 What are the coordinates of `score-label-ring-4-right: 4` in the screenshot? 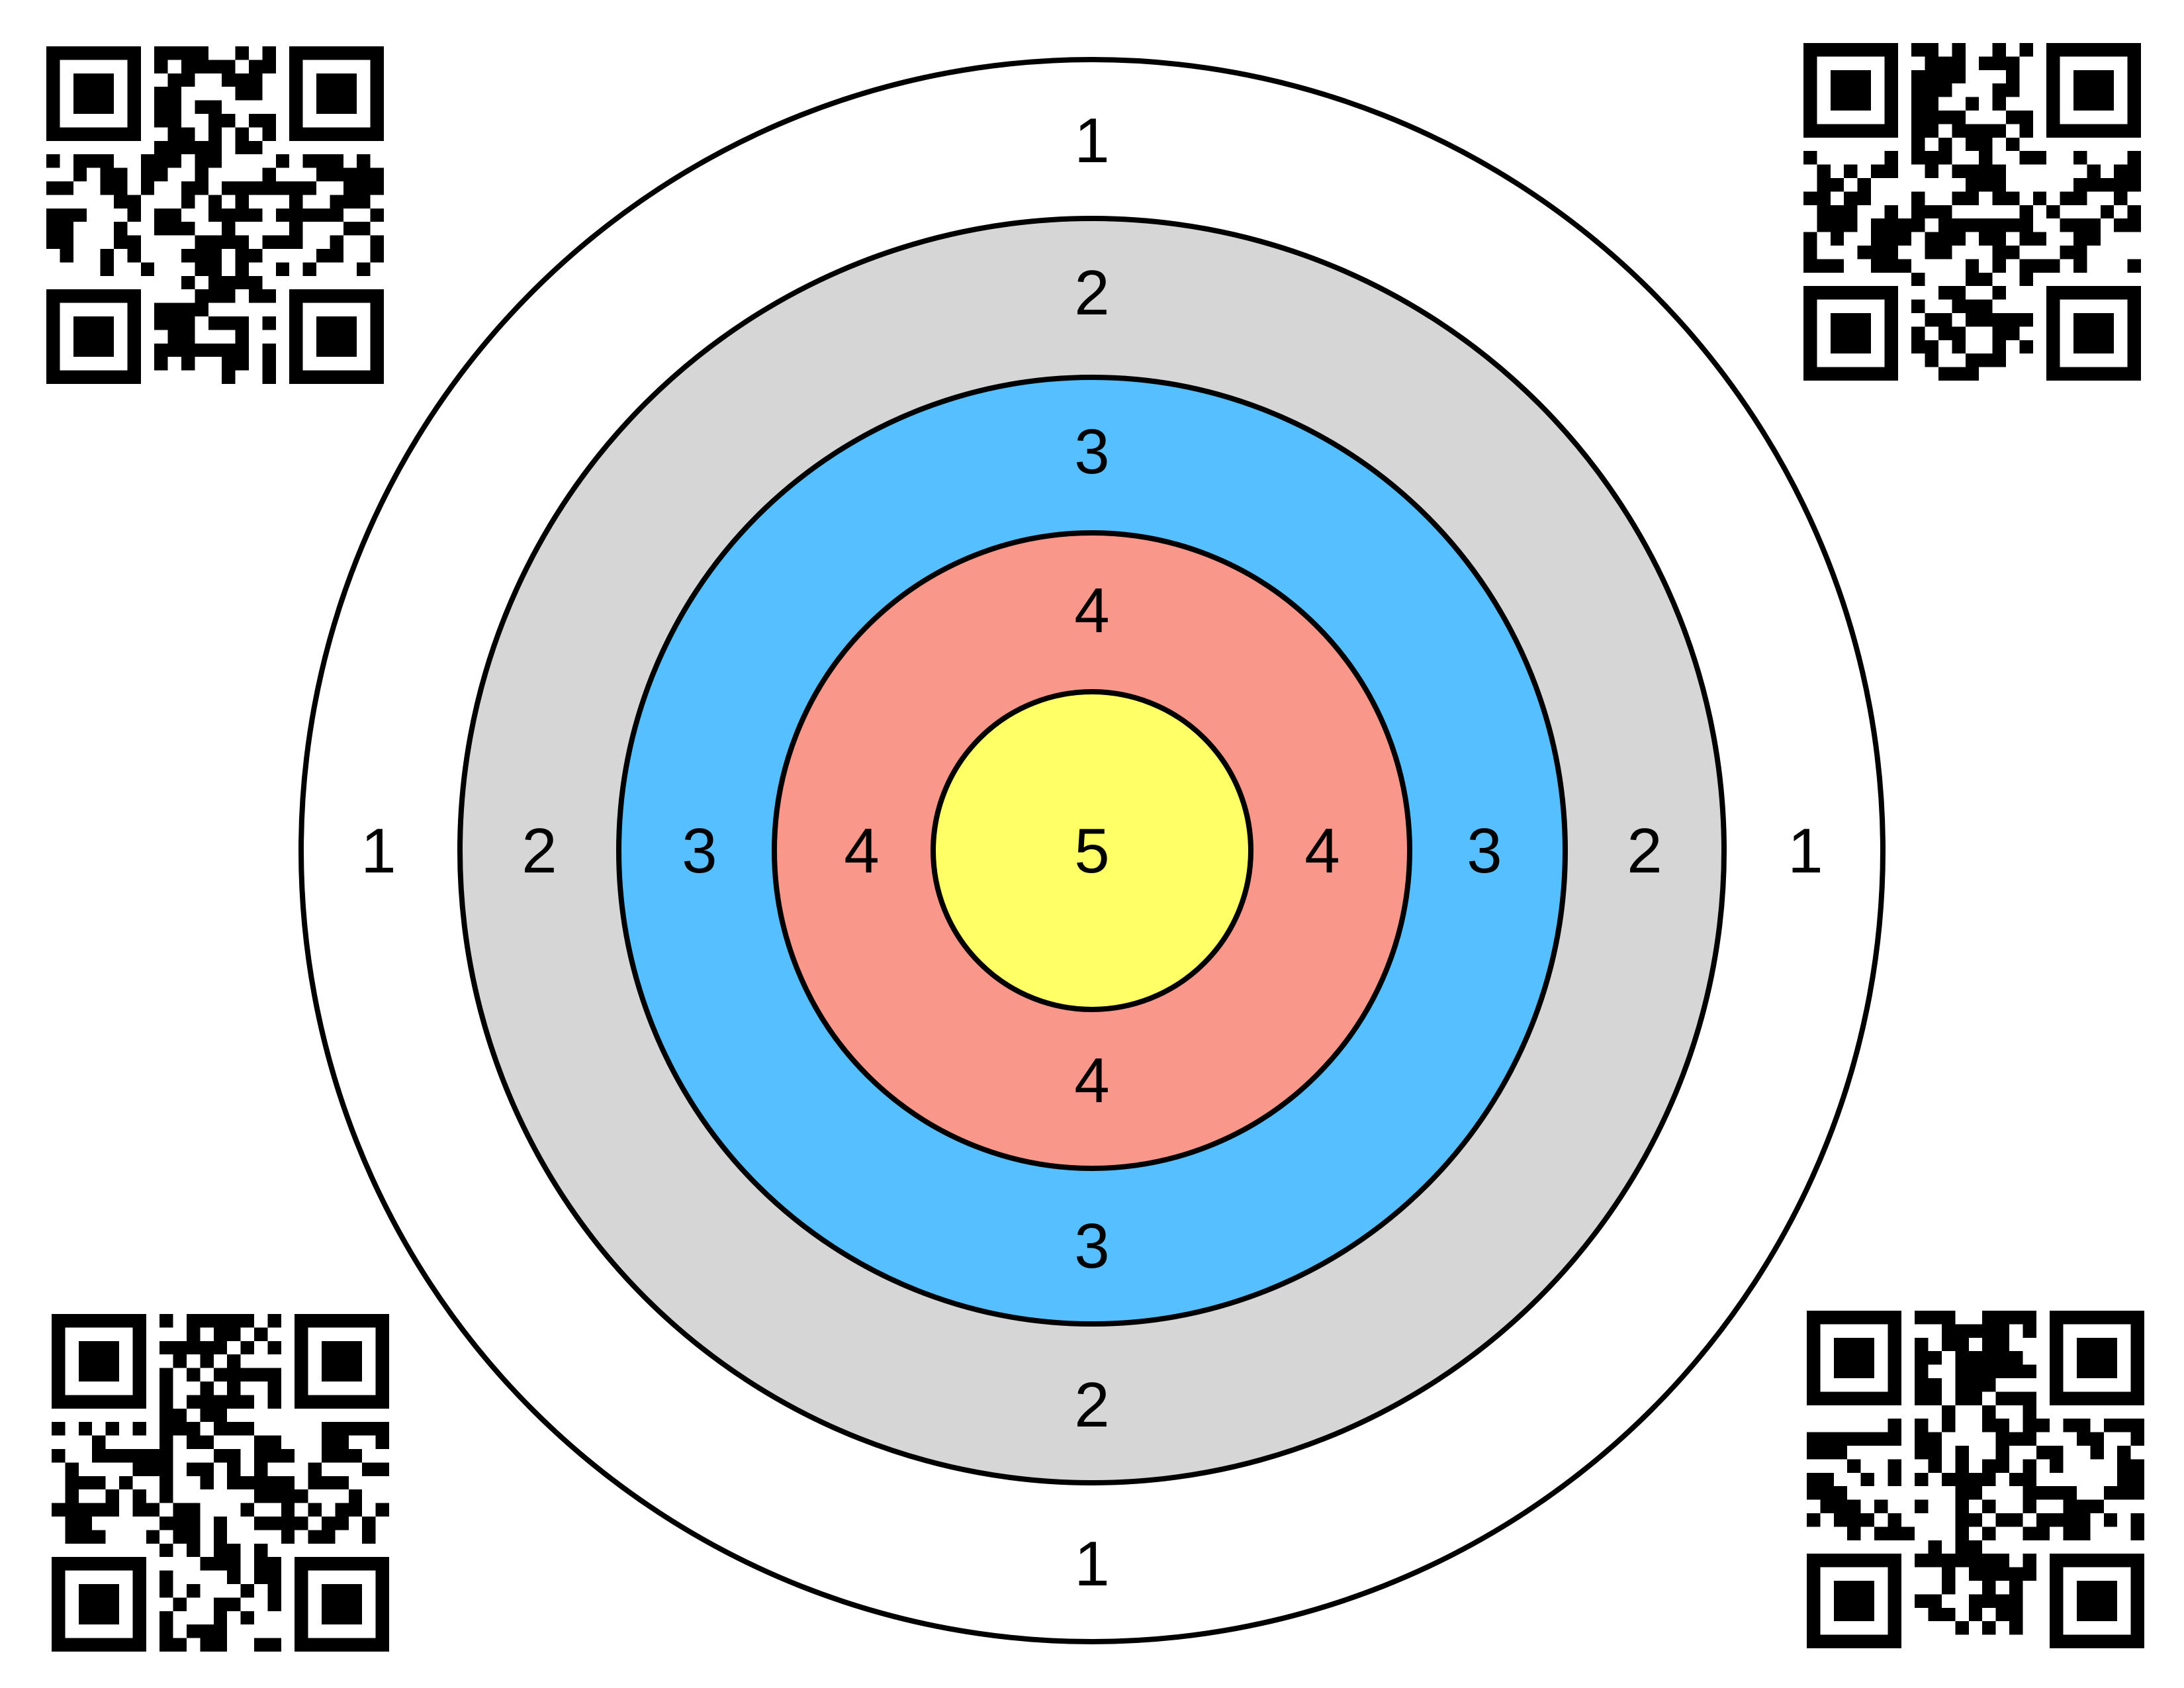 It's located at (1322, 851).